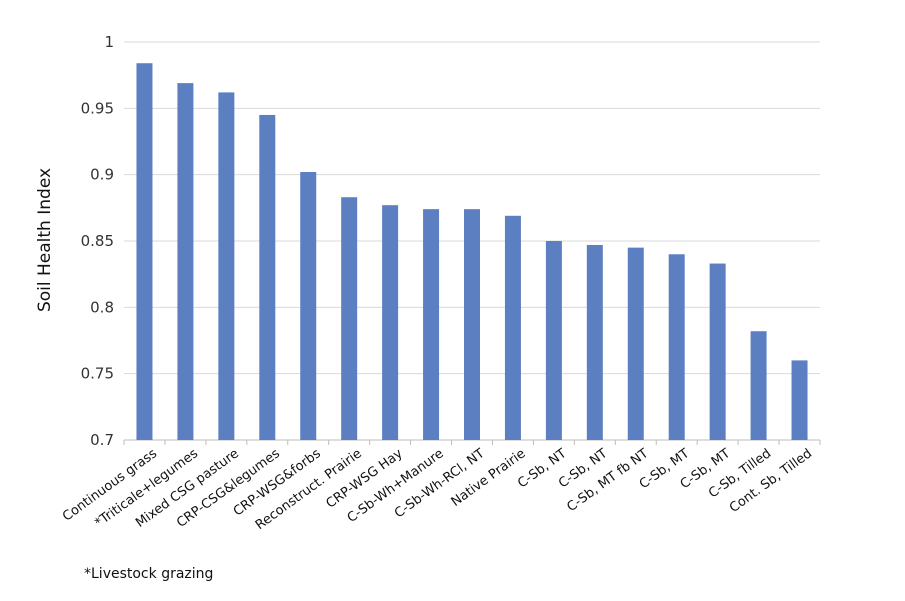 The height and width of the screenshot is (601, 905). I want to click on y-tick-label: 0.8, so click(102, 307).